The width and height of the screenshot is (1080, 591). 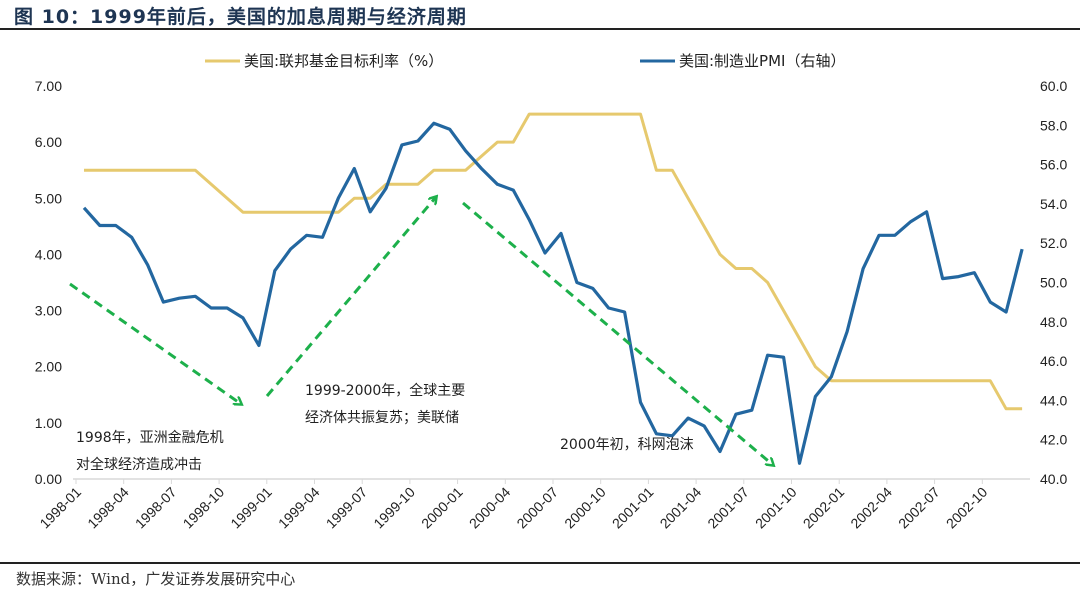 What do you see at coordinates (728, 508) in the screenshot?
I see `x-tick-label: 2001-07` at bounding box center [728, 508].